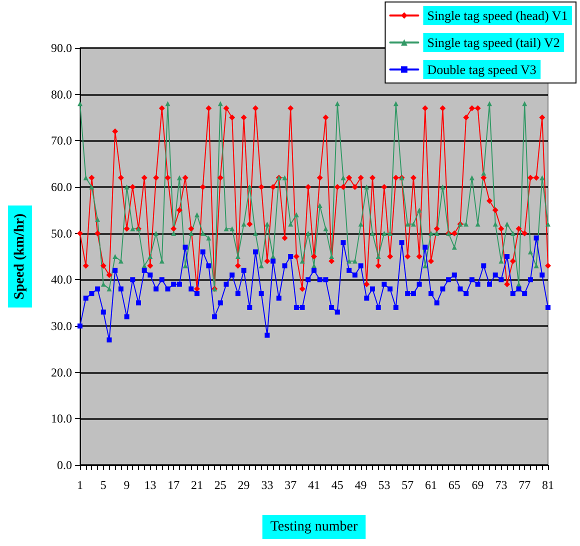  What do you see at coordinates (481, 69) in the screenshot?
I see `legend-label: Double tag speed V3` at bounding box center [481, 69].